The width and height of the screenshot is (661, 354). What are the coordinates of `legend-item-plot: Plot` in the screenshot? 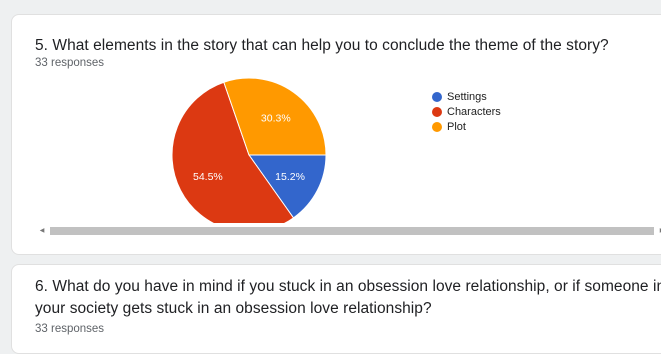 It's located at (466, 126).